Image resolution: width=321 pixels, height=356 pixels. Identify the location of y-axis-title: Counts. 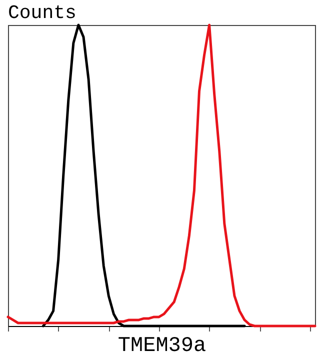
(42, 13).